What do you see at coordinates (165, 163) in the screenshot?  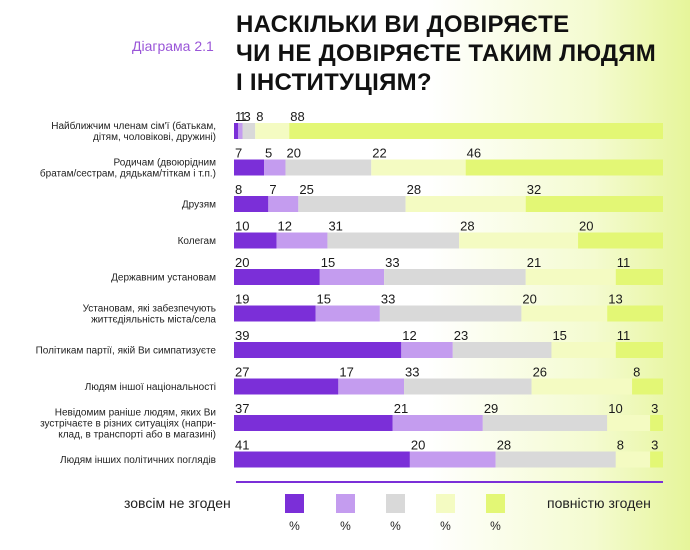 I see `category-label: Родичам (двоюрідним` at bounding box center [165, 163].